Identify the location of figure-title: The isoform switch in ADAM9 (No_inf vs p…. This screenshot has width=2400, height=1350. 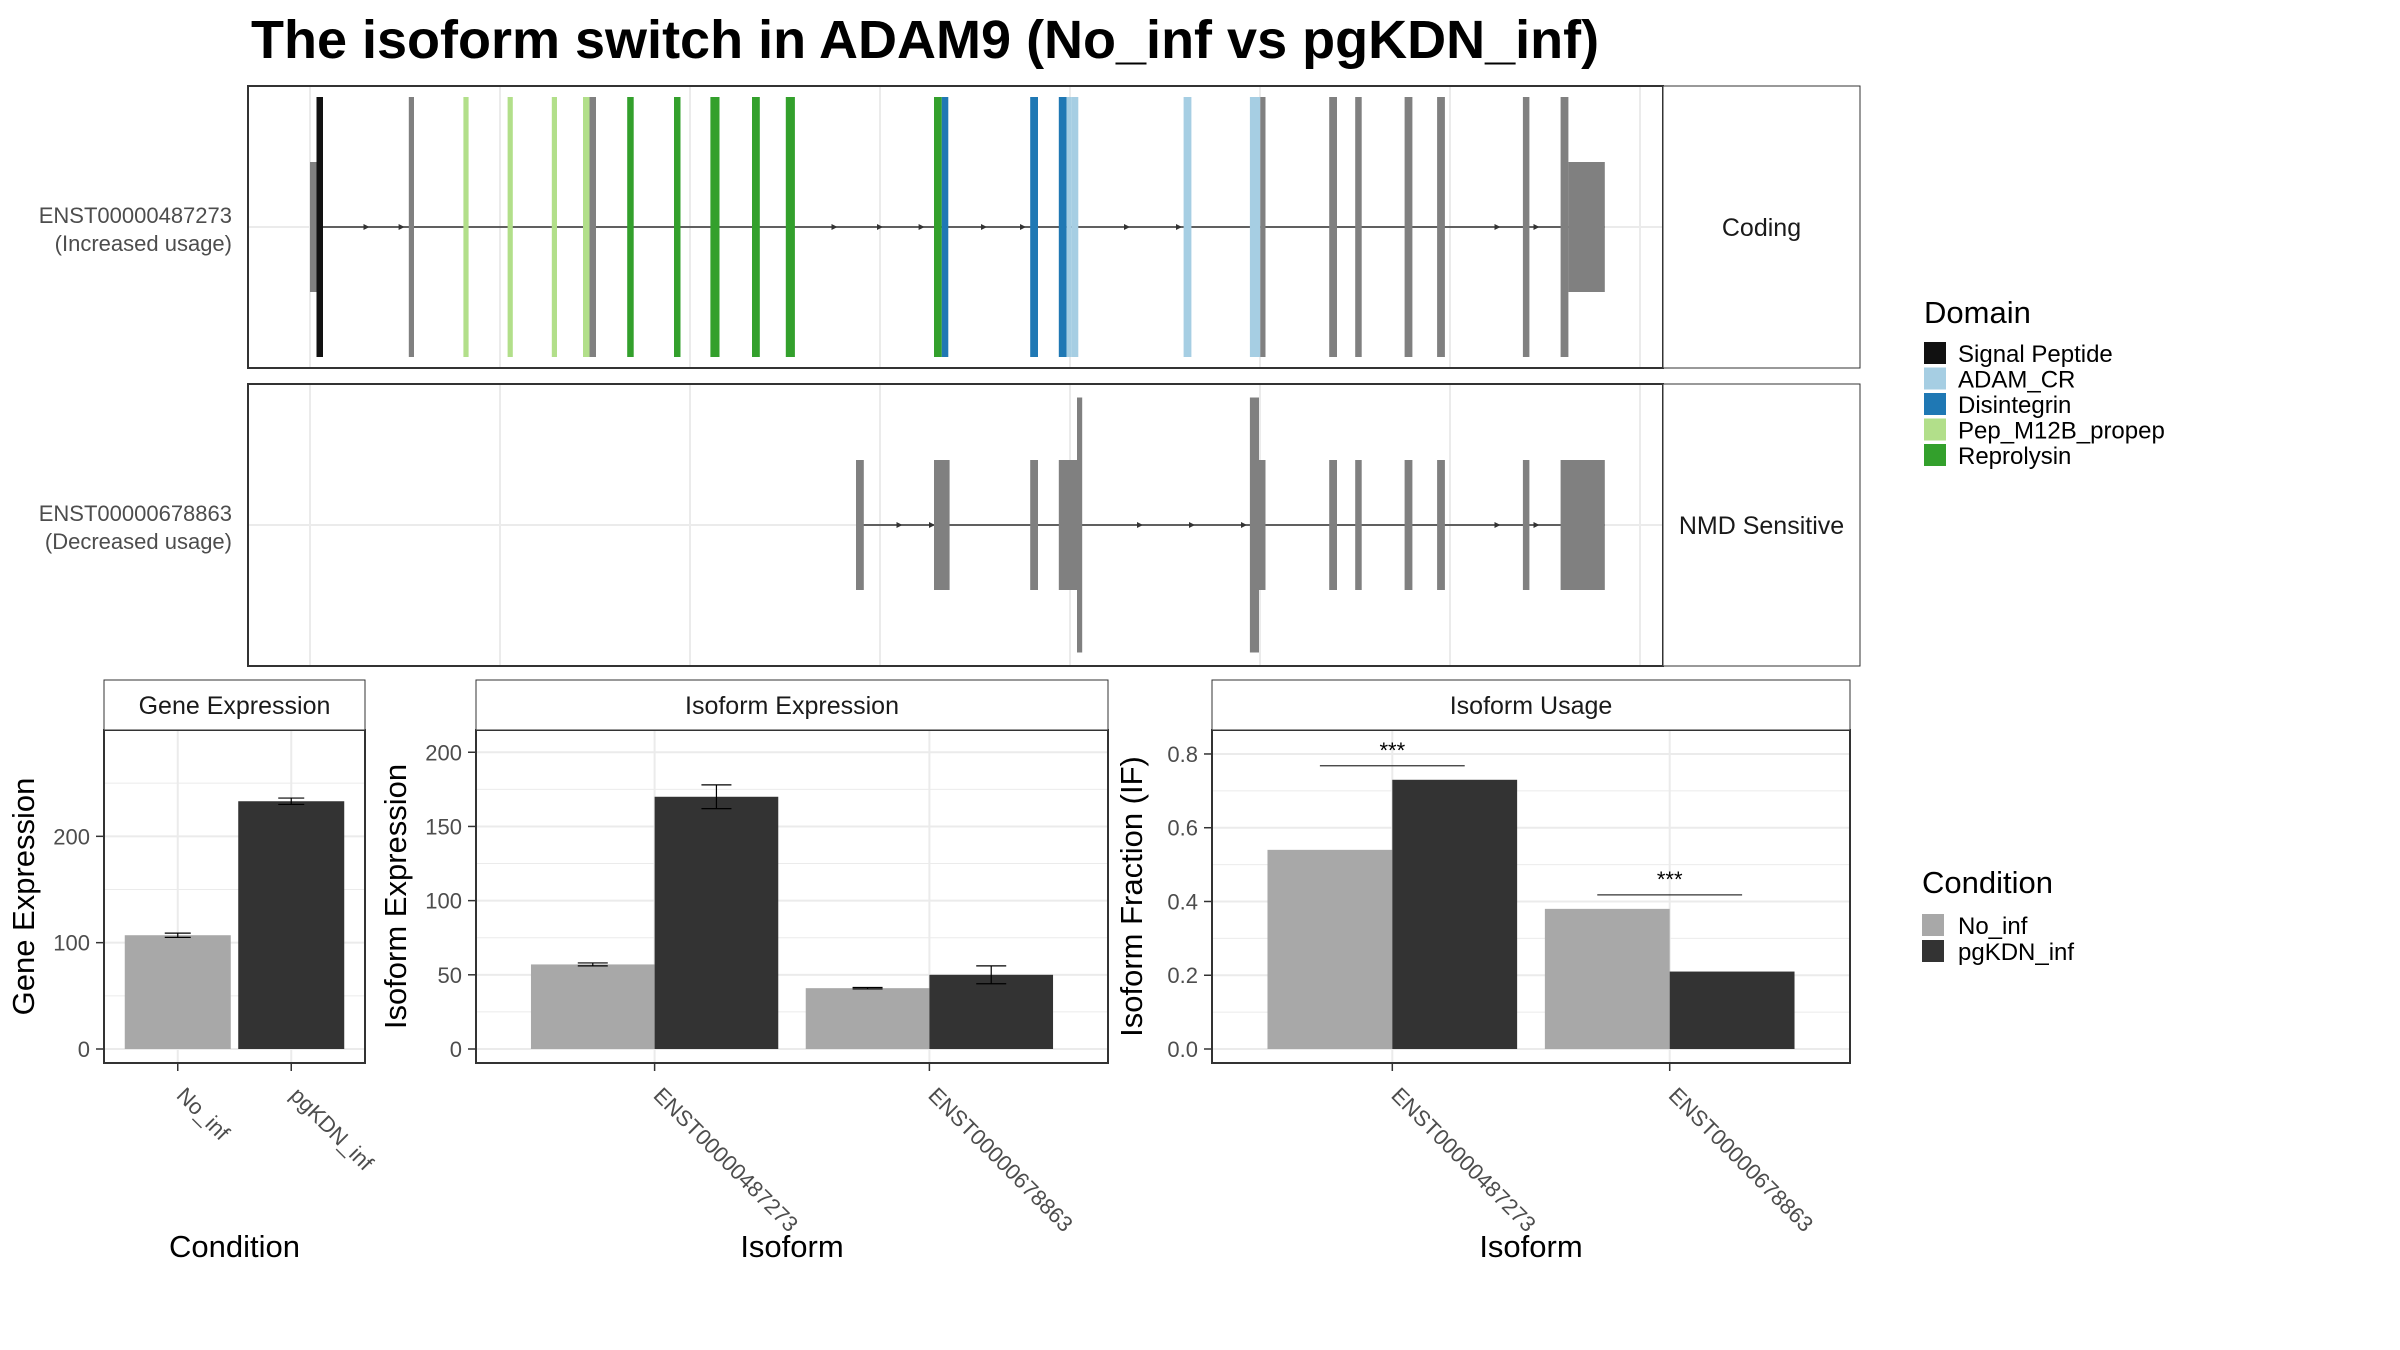
(925, 40).